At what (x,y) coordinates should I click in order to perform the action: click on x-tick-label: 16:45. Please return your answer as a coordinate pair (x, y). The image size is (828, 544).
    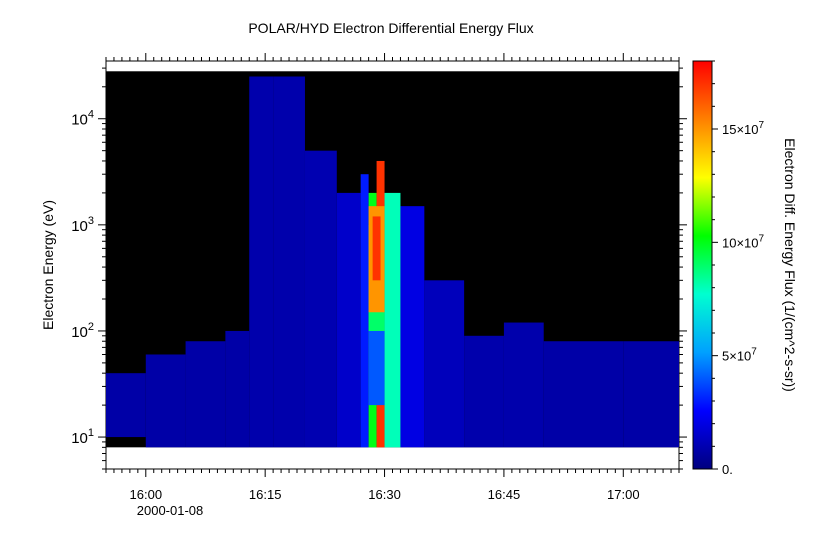
    Looking at the image, I should click on (504, 494).